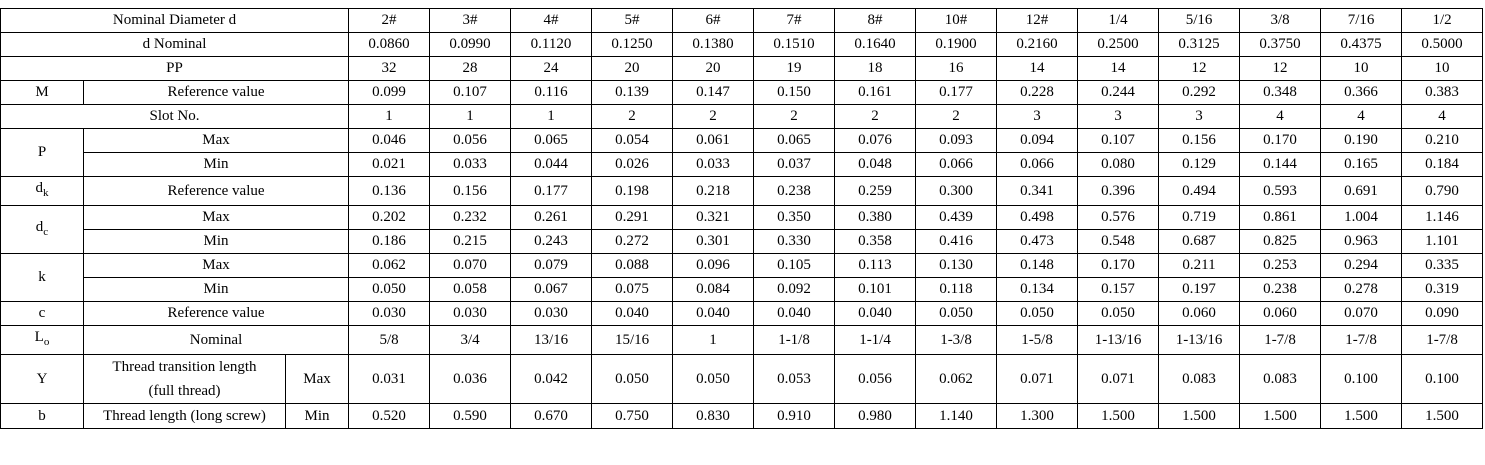 This screenshot has height=465, width=1485. I want to click on symbol-cell: k, so click(42, 277).